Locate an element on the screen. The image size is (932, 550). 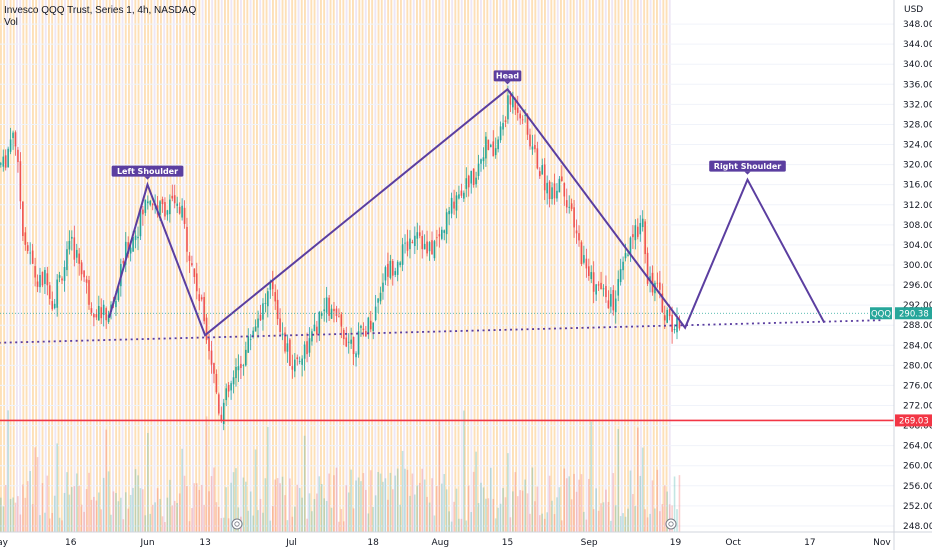
left-shoulder-label: Left Shoulder is located at coordinates (147, 172).